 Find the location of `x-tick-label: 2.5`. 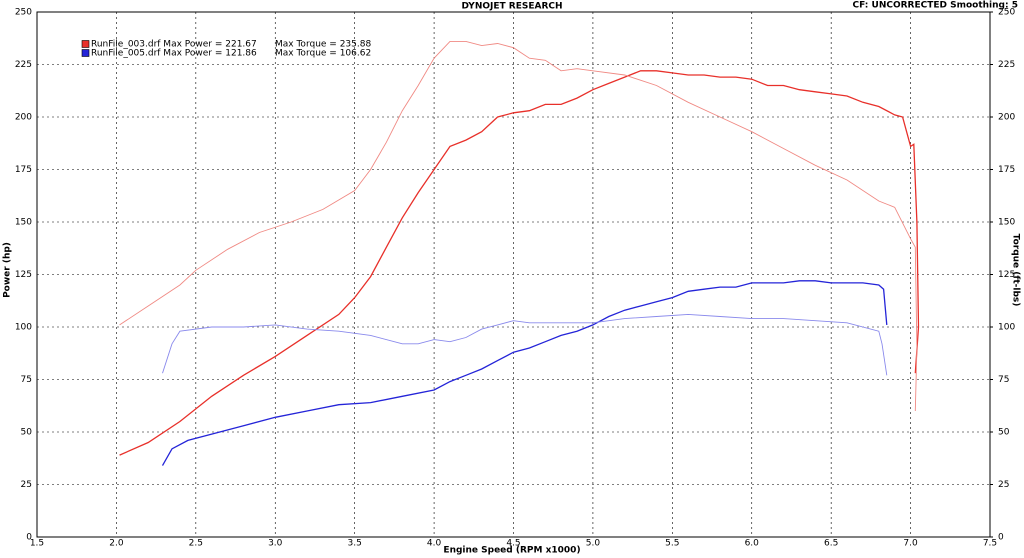

x-tick-label: 2.5 is located at coordinates (196, 544).